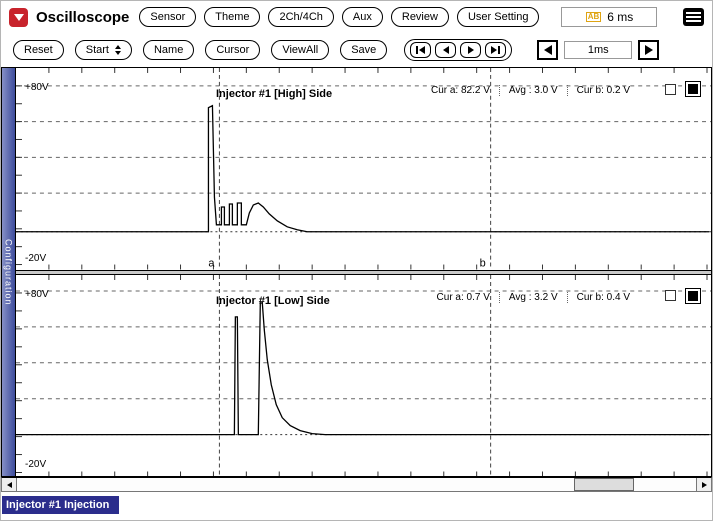  I want to click on cursor-ab-time-display: AB 6 ms, so click(609, 17).